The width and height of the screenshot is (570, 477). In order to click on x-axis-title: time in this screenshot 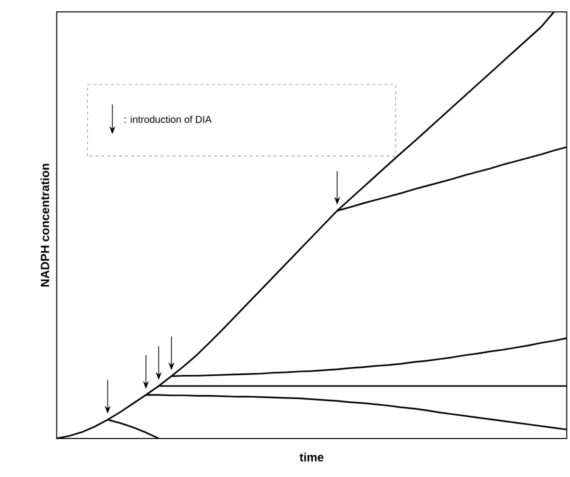, I will do `click(312, 457)`.